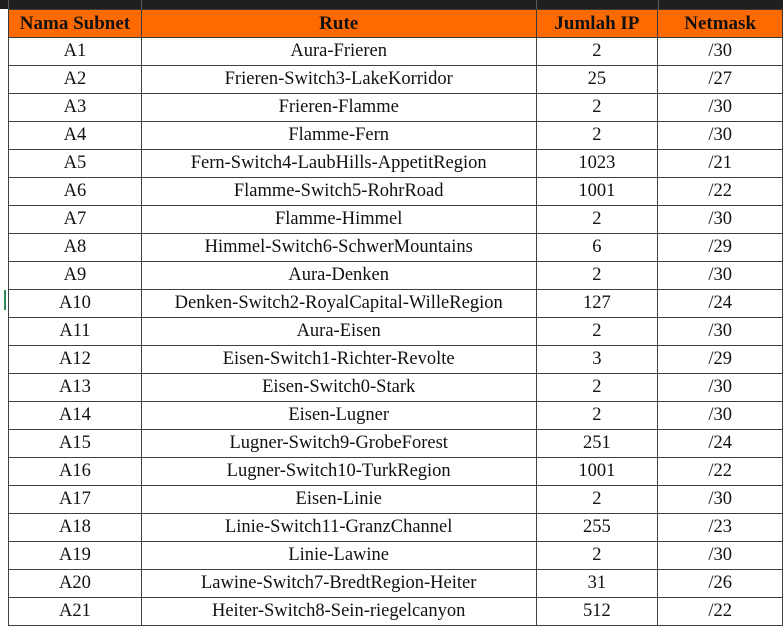 This screenshot has width=783, height=626. What do you see at coordinates (597, 247) in the screenshot?
I see `cell-jumlah-ip: 6` at bounding box center [597, 247].